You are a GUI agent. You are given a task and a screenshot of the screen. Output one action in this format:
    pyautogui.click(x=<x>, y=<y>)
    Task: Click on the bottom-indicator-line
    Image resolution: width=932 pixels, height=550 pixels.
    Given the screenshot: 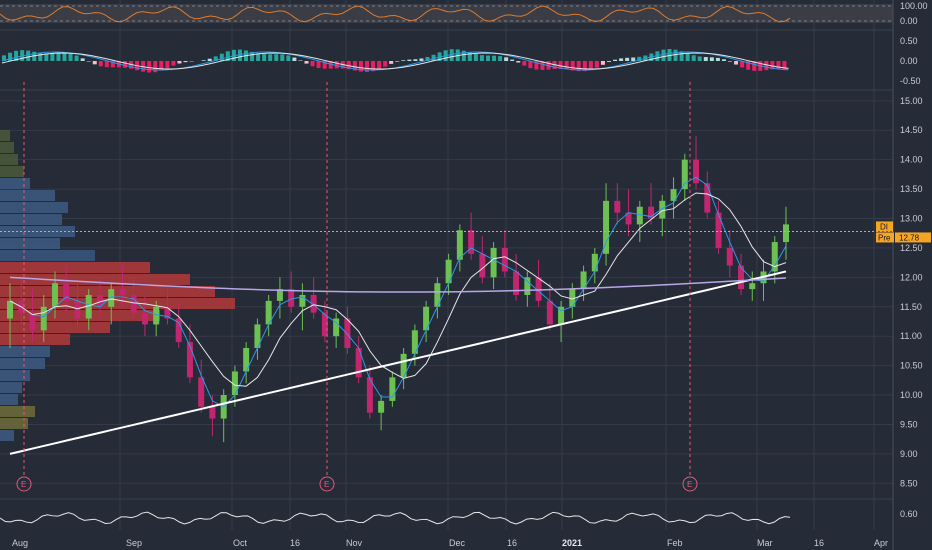 What is the action you would take?
    pyautogui.click(x=395, y=518)
    